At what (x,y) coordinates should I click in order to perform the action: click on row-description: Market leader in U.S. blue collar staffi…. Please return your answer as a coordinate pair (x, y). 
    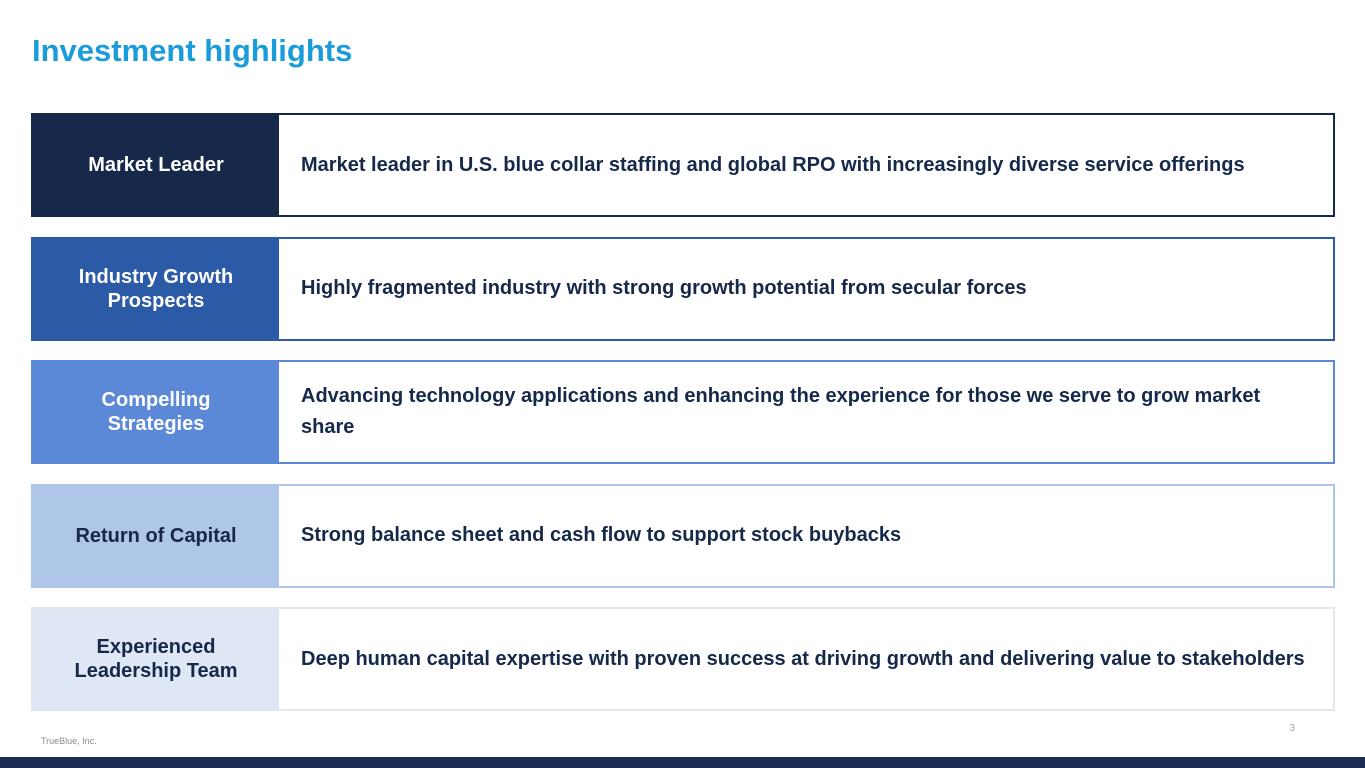
    Looking at the image, I should click on (773, 164).